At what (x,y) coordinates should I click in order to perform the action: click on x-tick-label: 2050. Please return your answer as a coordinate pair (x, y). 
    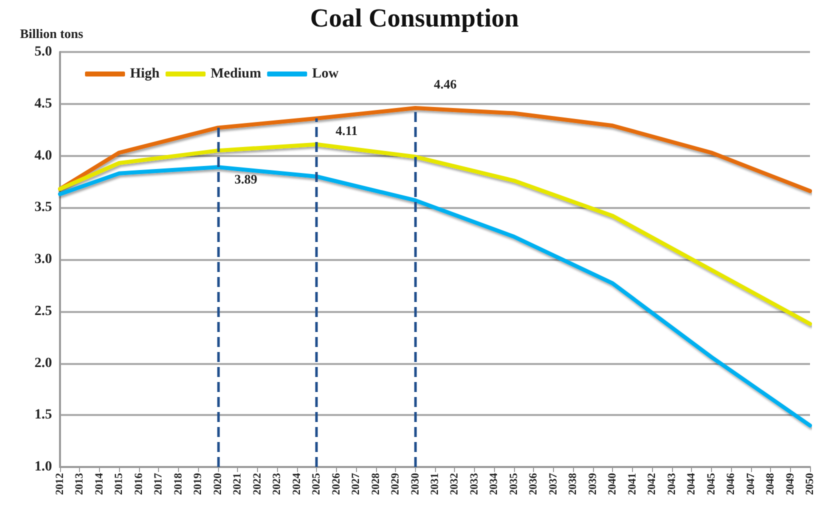
    Looking at the image, I should click on (810, 483).